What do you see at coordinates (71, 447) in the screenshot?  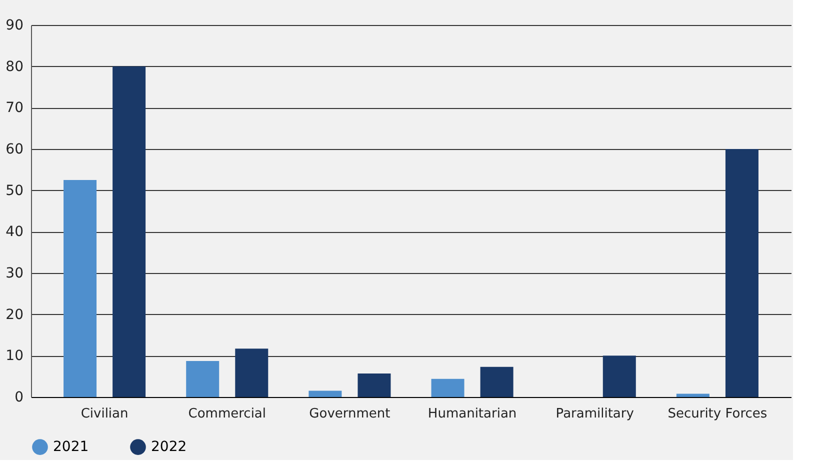 I see `legend-label: 2021` at bounding box center [71, 447].